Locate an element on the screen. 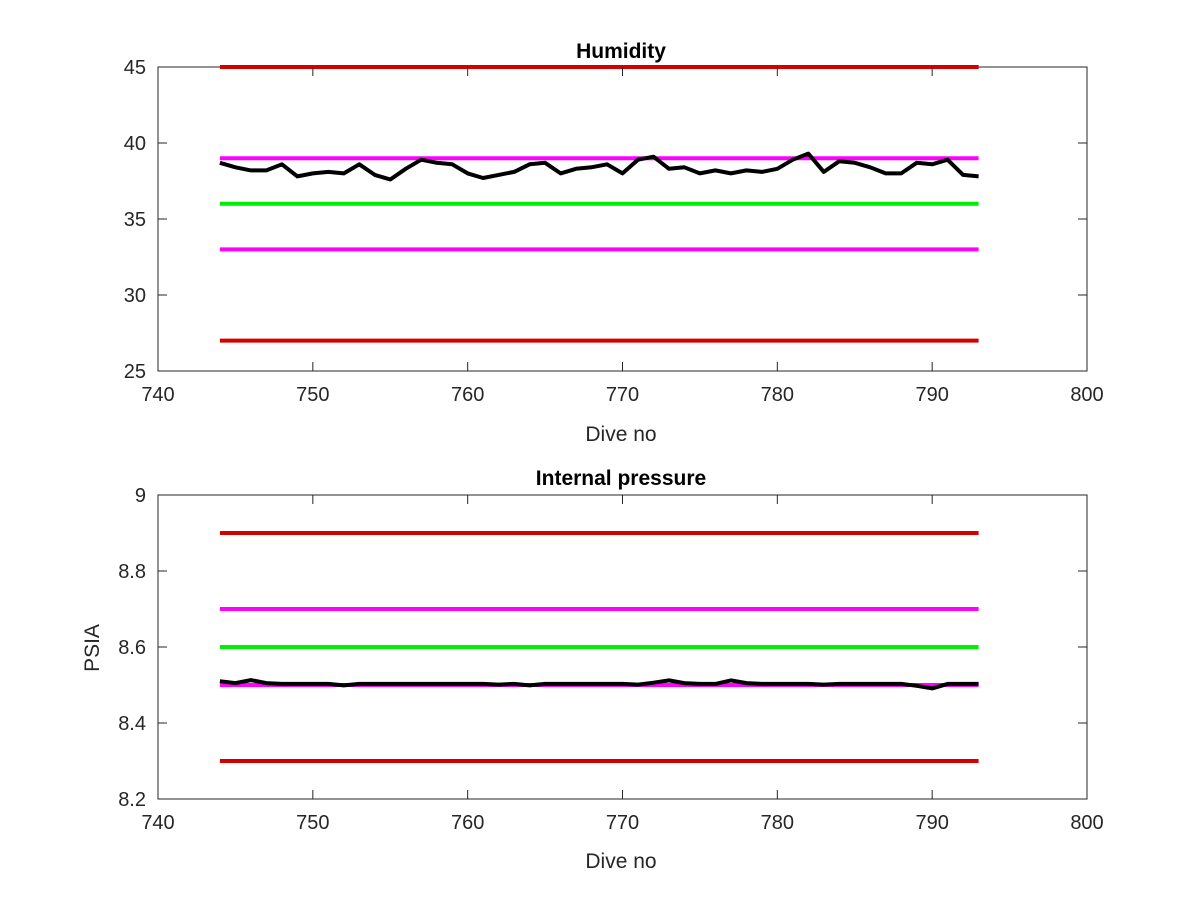 The height and width of the screenshot is (900, 1200). humidity-data-line is located at coordinates (599, 166).